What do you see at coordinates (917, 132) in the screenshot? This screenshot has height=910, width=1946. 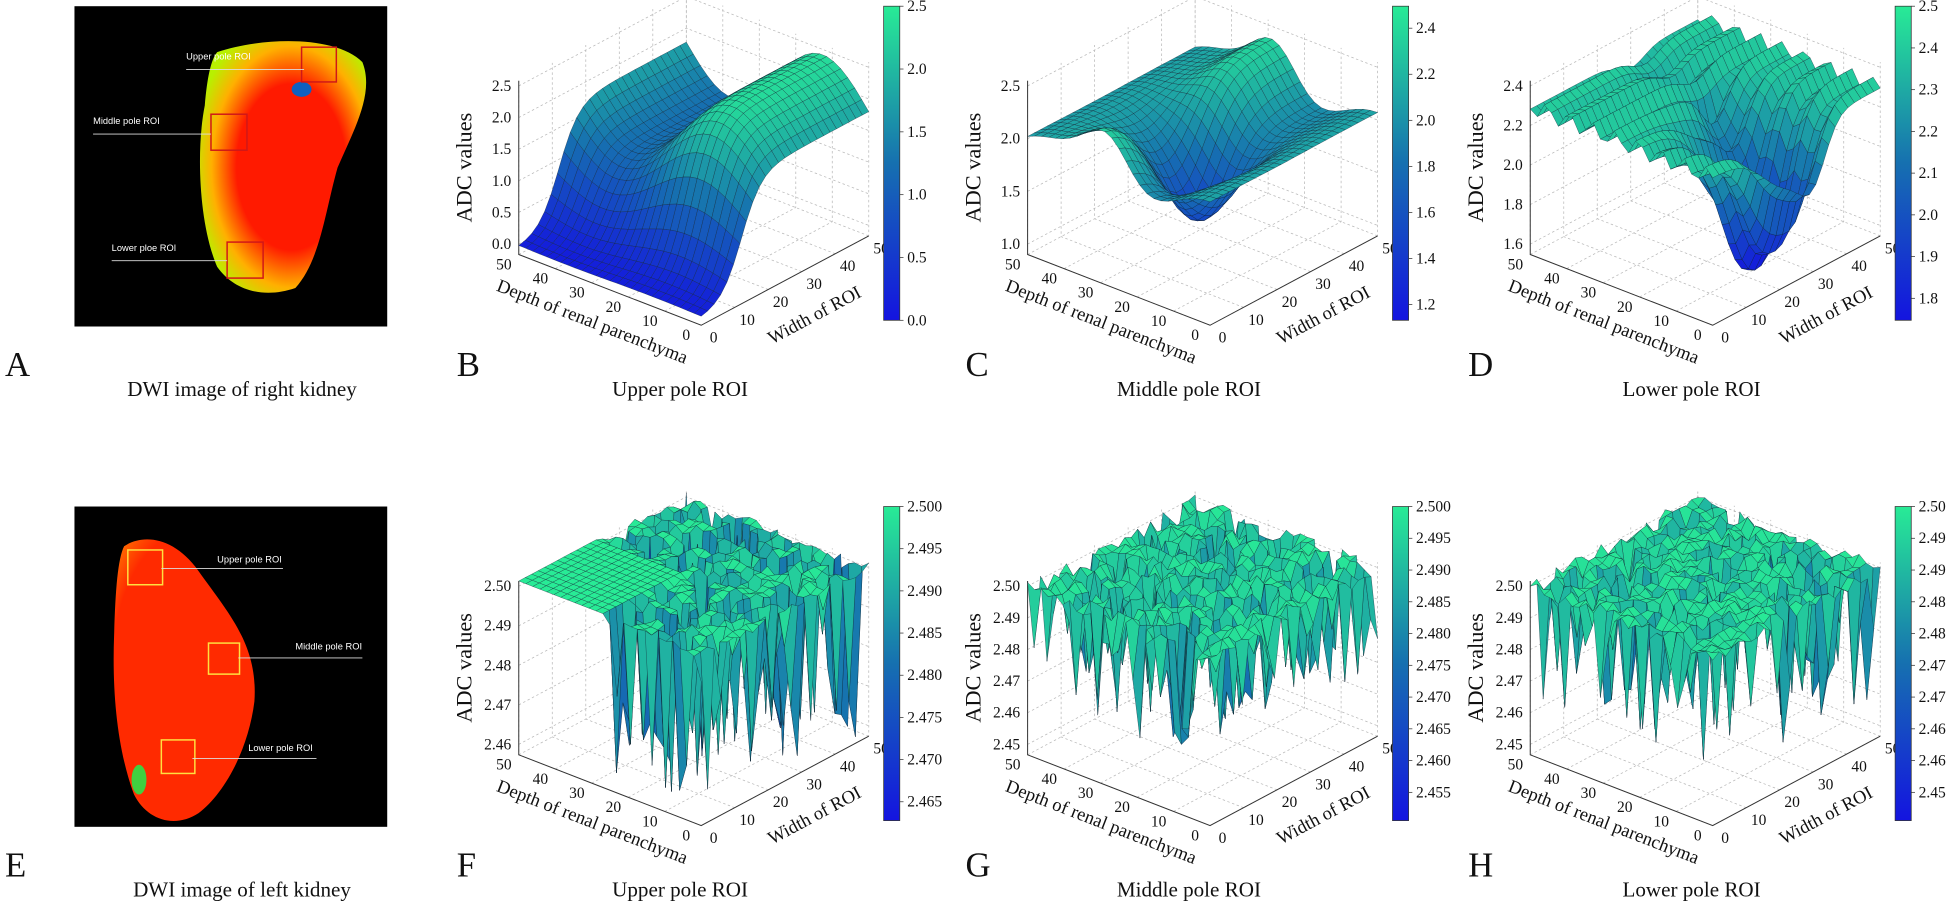 I see `colorbar-tick-label: 1.5` at bounding box center [917, 132].